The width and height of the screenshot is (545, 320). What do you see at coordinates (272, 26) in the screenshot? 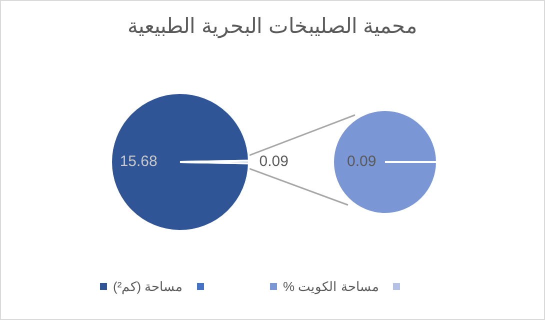
I see `chart-title: محمية الصليبخات البحرية الطبيعية` at bounding box center [272, 26].